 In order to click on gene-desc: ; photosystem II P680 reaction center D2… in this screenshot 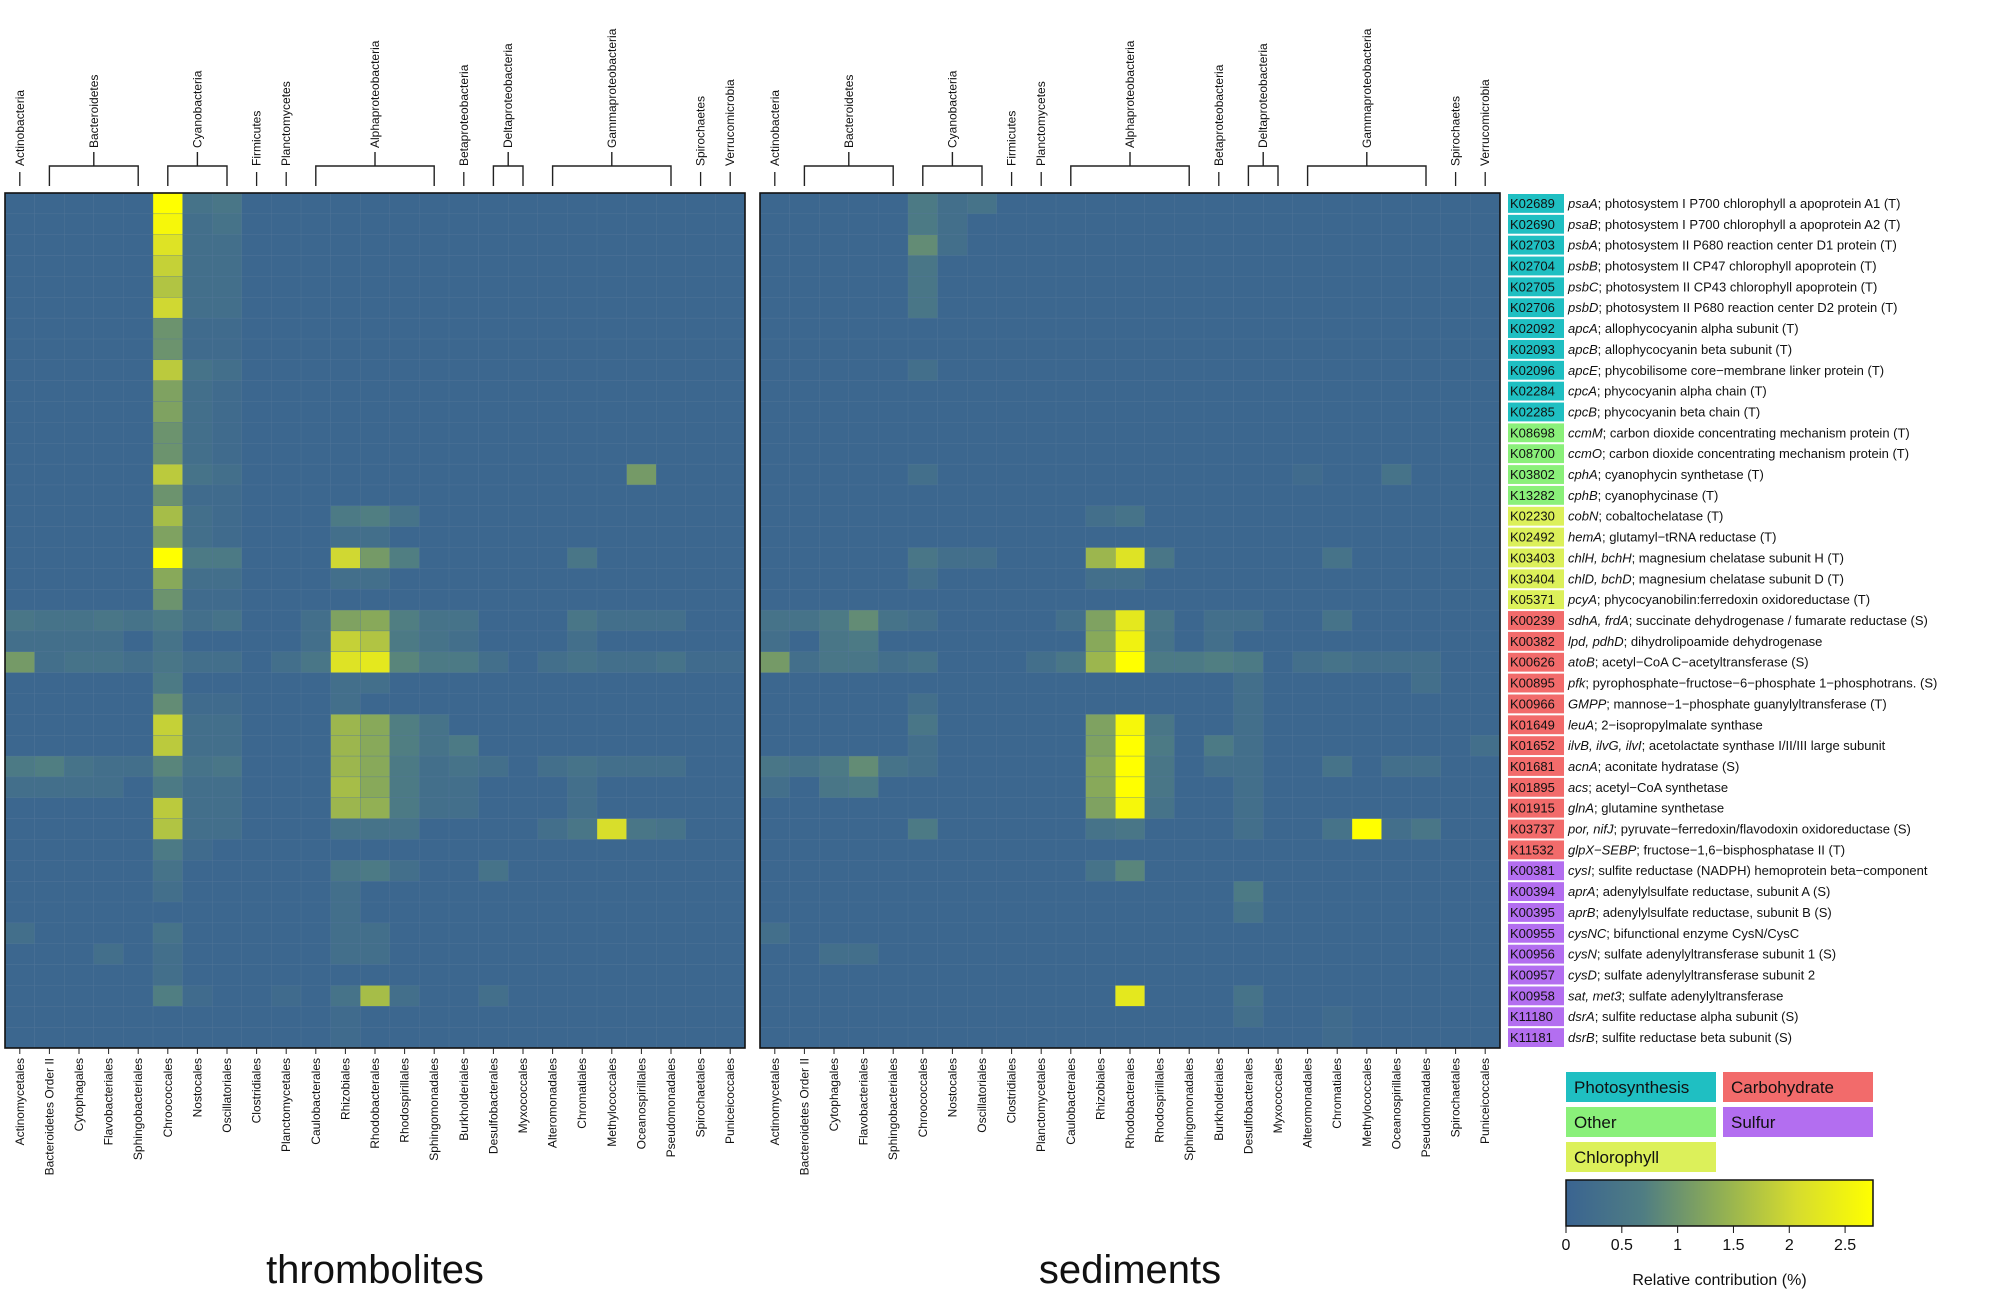, I will do `click(1747, 307)`.